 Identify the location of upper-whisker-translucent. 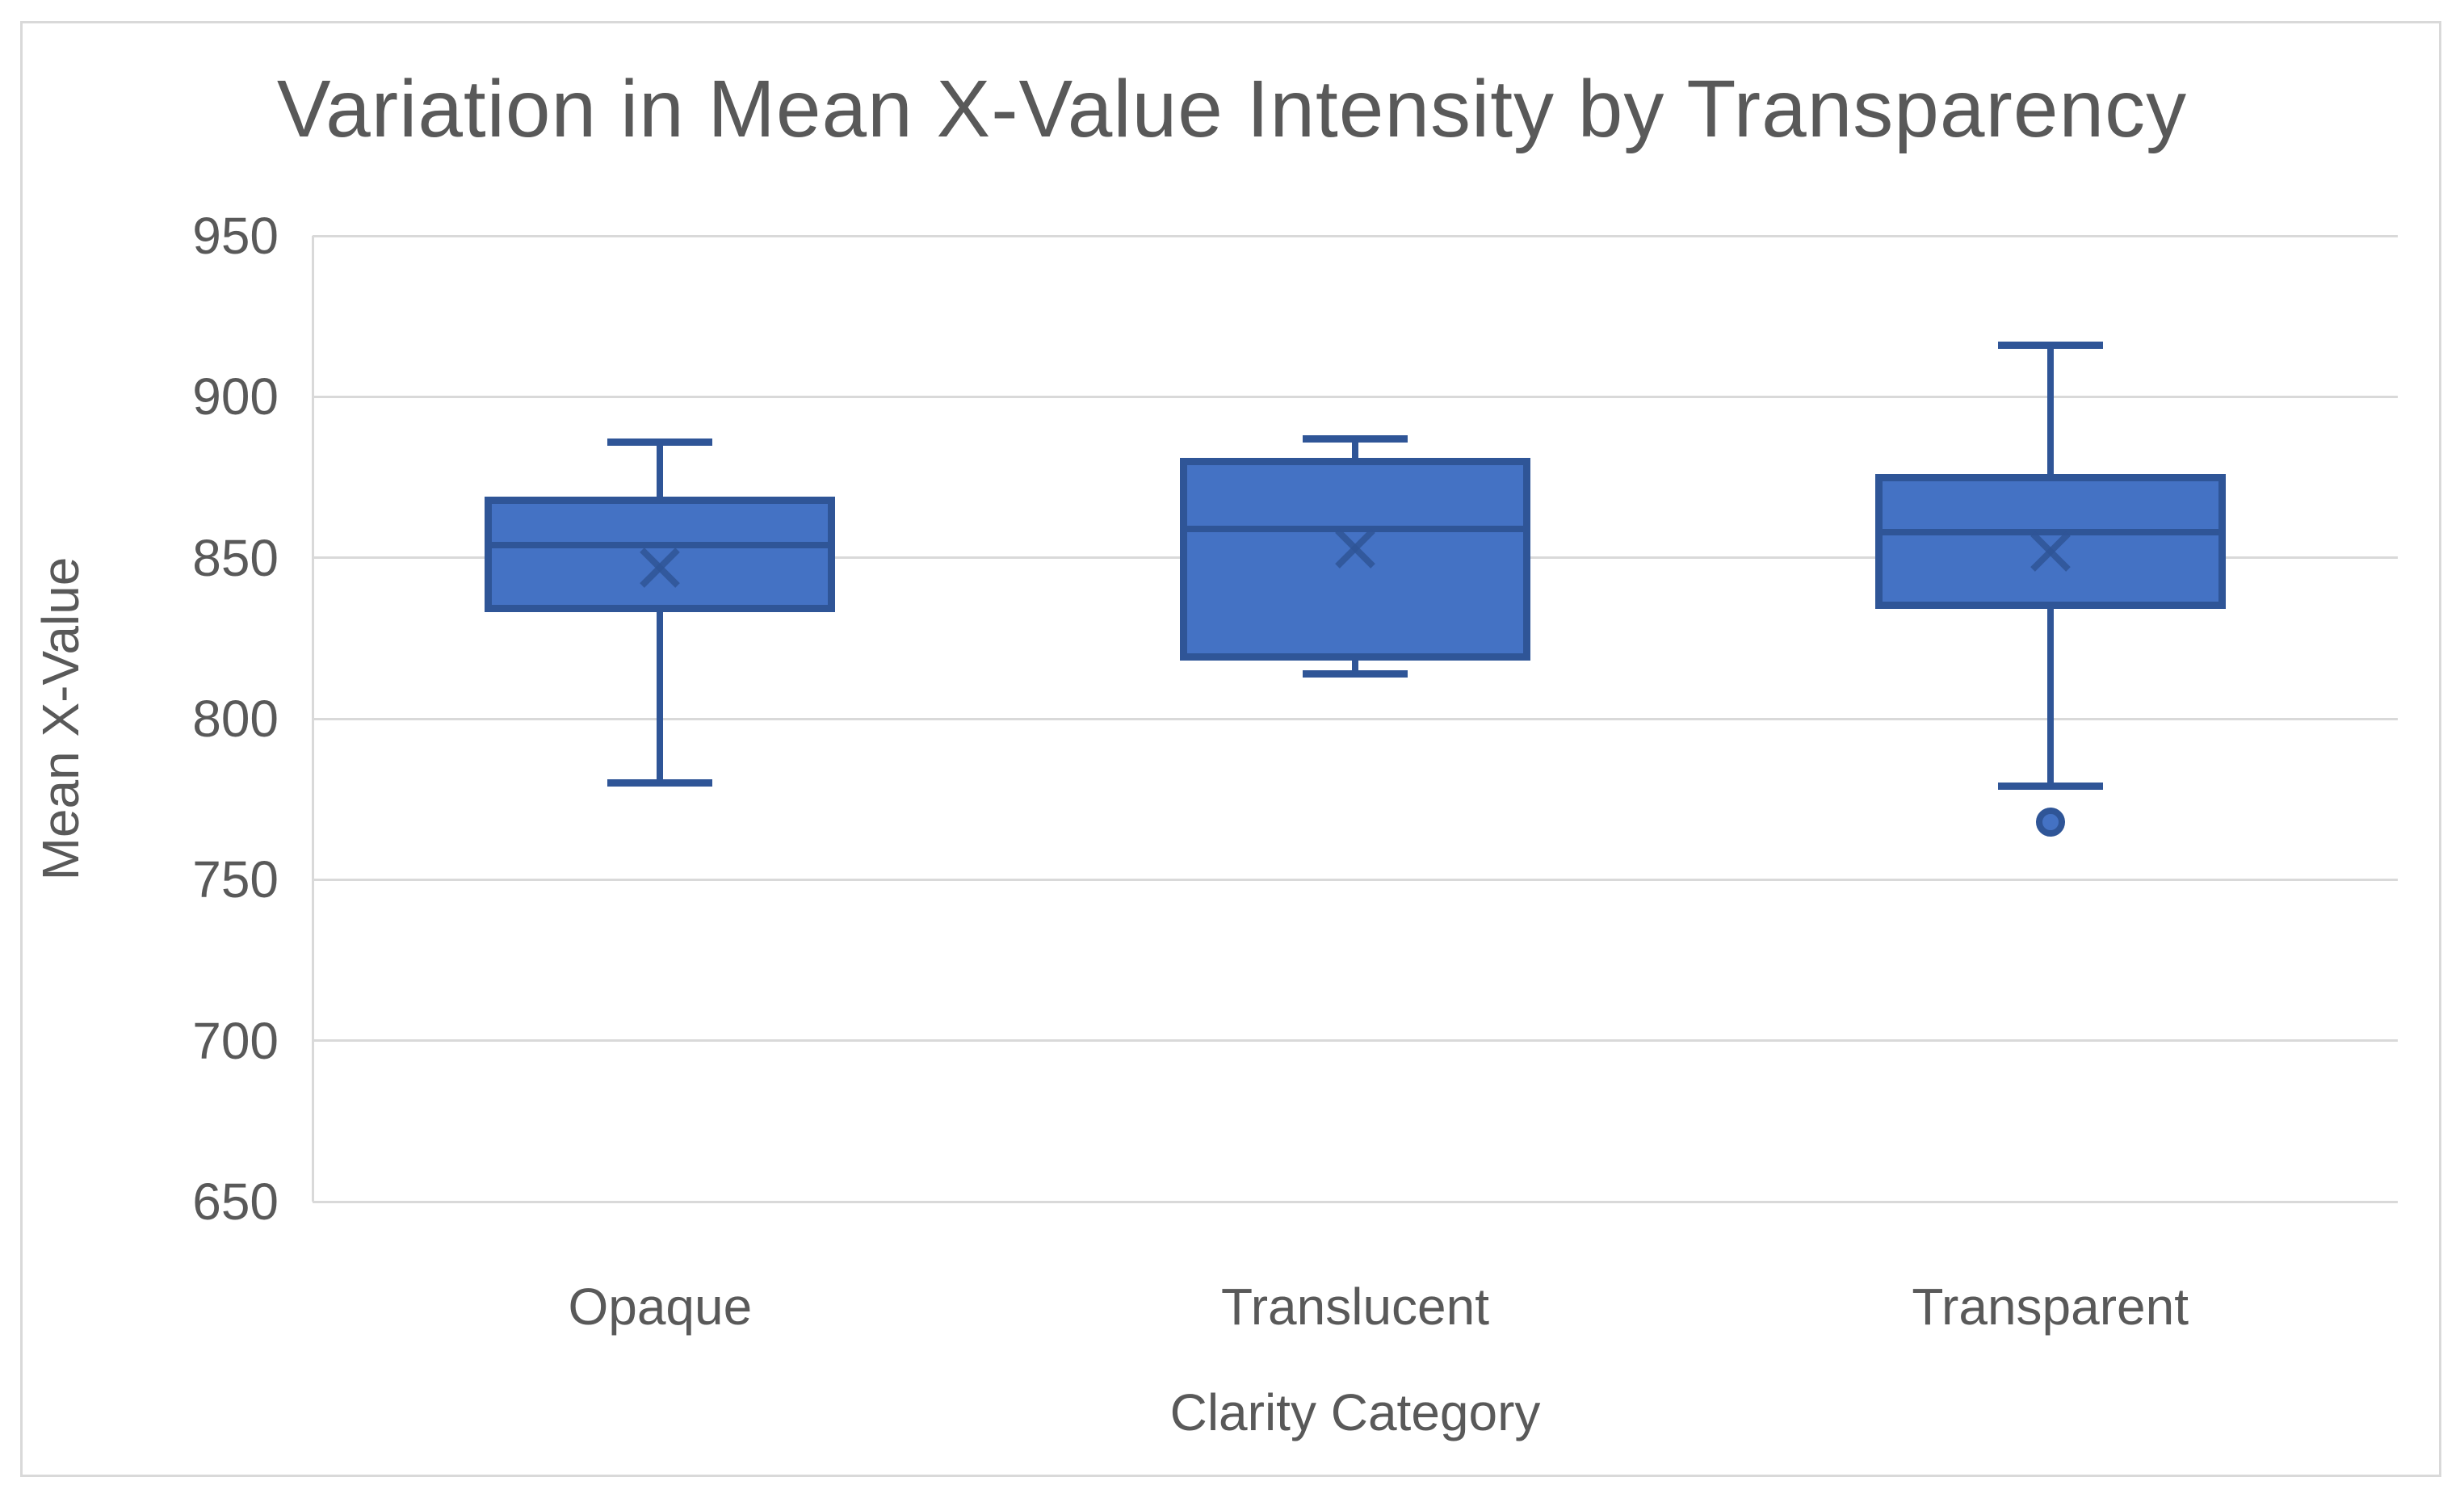
(1355, 448).